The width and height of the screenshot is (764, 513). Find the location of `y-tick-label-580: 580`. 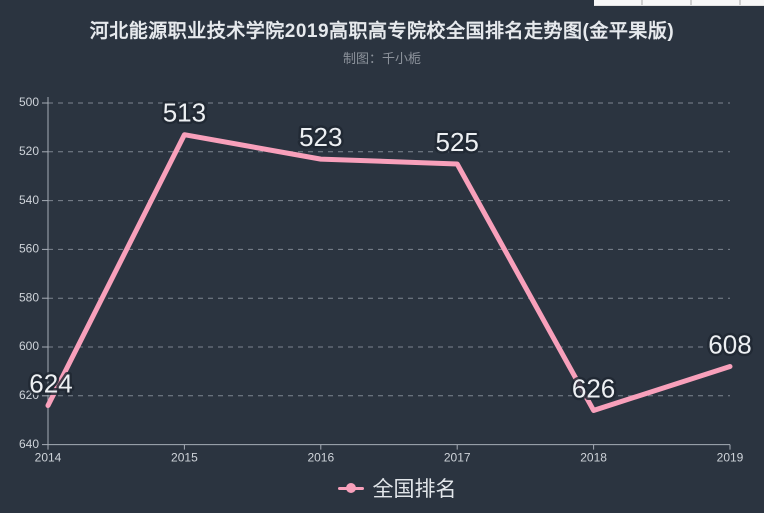

y-tick-label-580: 580 is located at coordinates (29, 297).